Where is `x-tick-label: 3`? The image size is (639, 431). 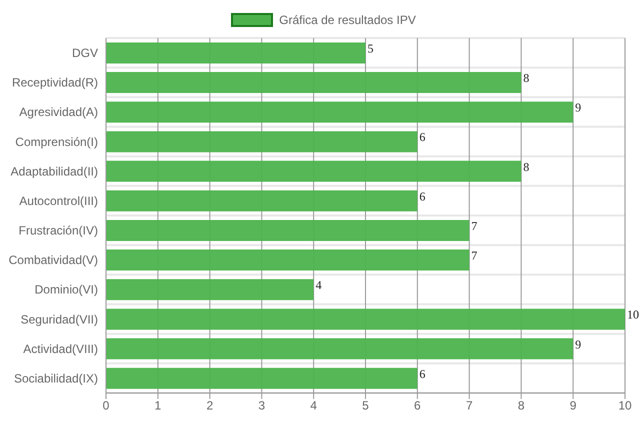 x-tick-label: 3 is located at coordinates (262, 405).